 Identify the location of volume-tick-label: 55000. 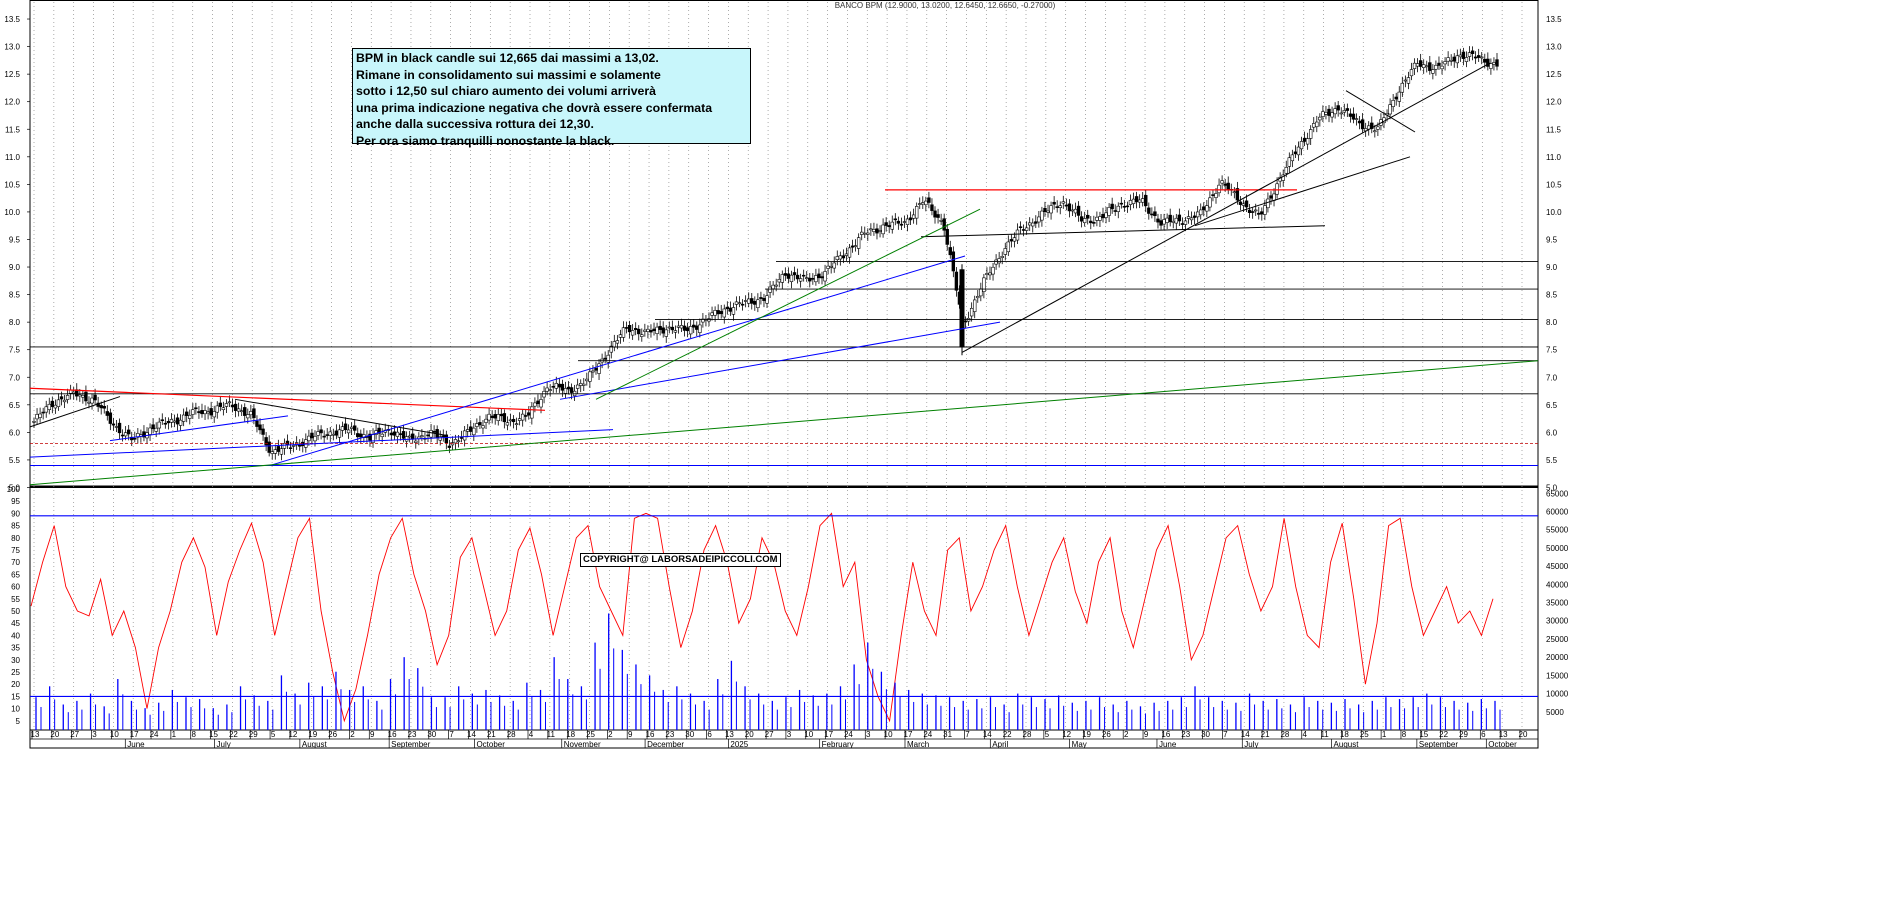
(1557, 530).